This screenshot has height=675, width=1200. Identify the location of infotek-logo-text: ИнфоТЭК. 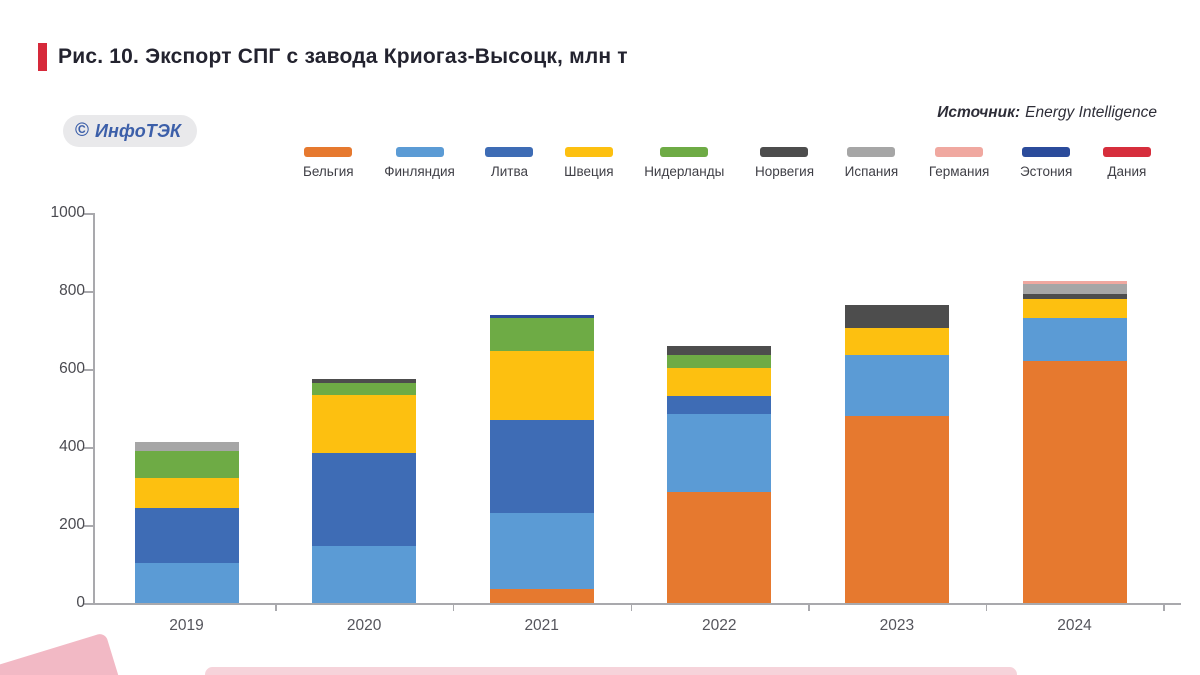
(138, 130).